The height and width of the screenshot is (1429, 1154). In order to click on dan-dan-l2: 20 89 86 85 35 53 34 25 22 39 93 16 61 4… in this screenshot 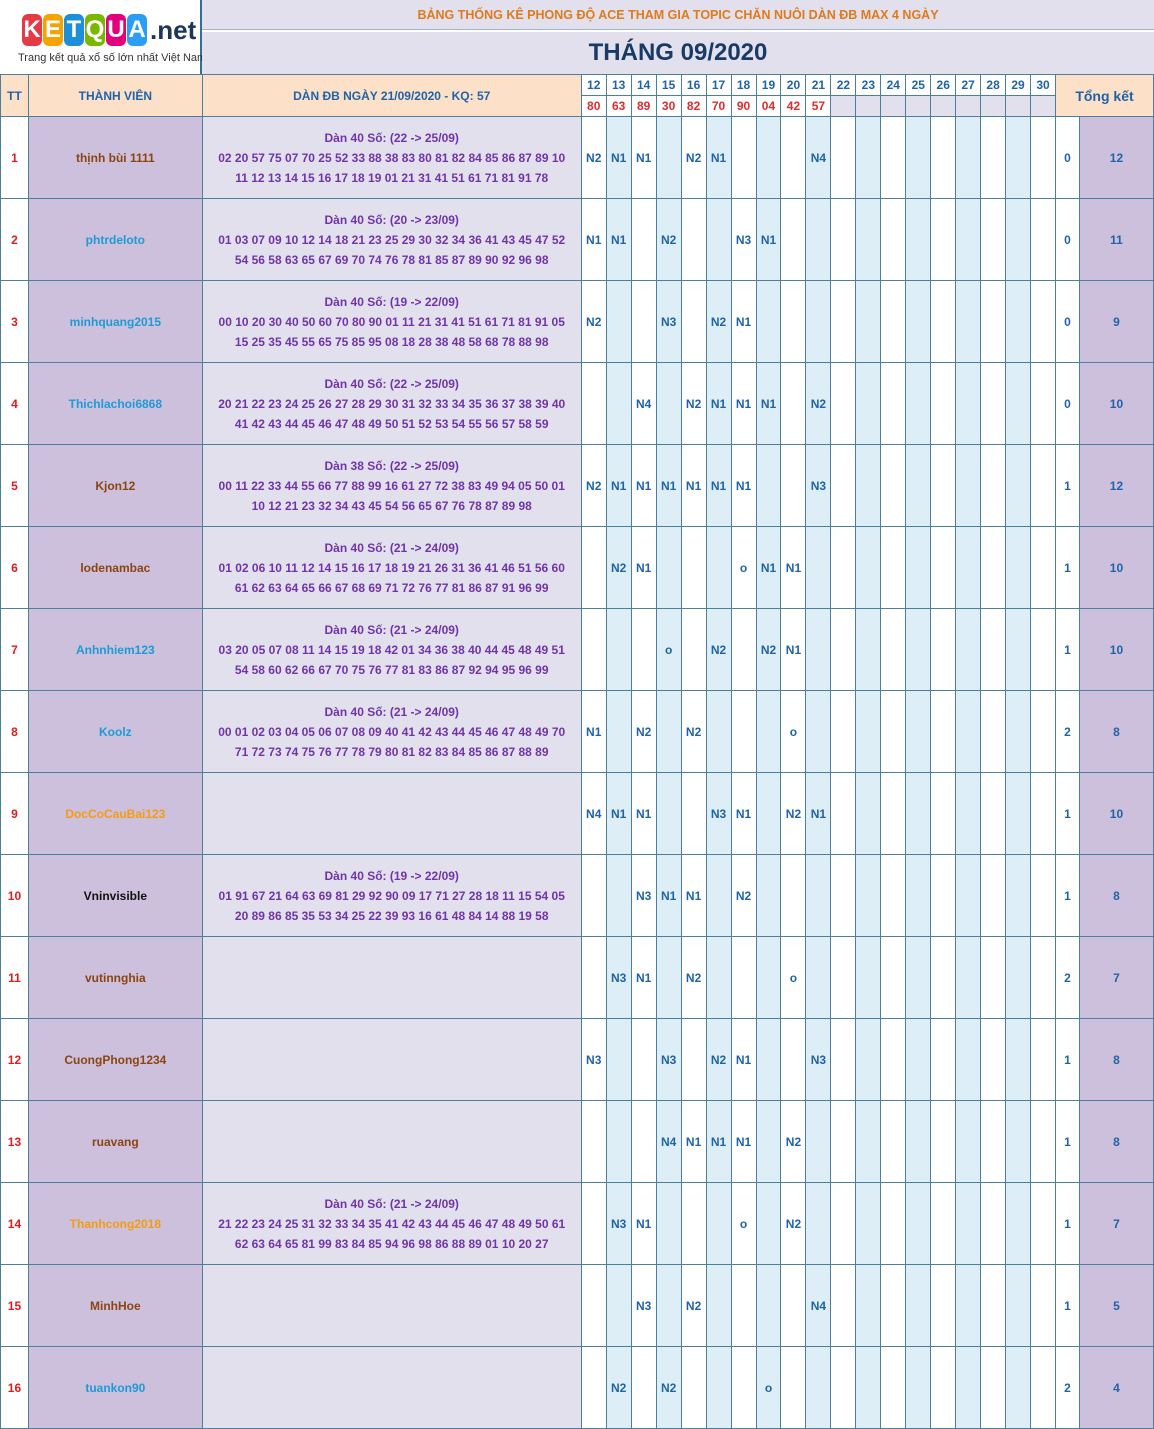, I will do `click(391, 915)`.